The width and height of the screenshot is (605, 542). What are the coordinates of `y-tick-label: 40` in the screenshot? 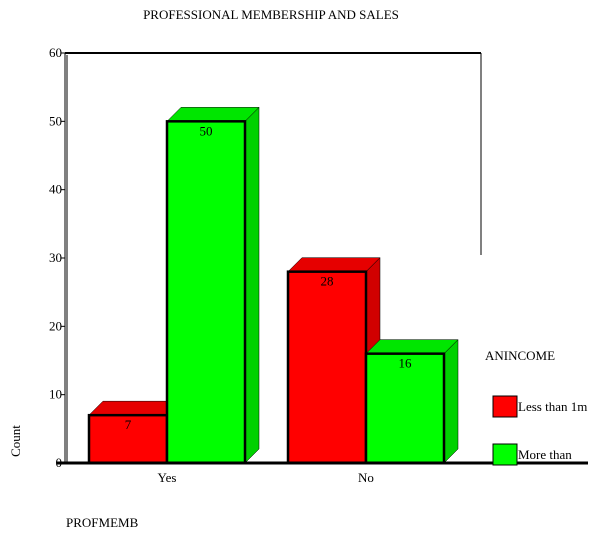 It's located at (55, 189).